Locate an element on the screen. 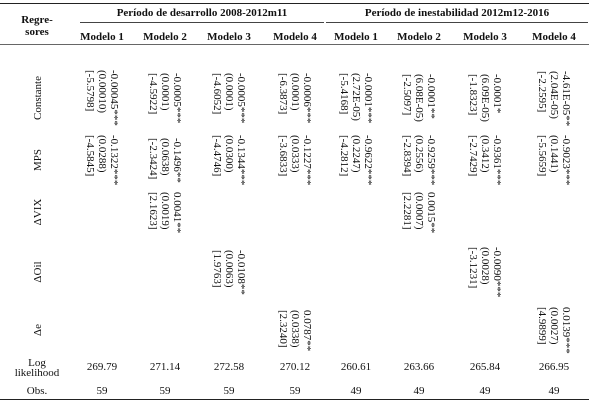 This screenshot has height=403, width=589. coefficient: 0.0139*** is located at coordinates (566, 330).